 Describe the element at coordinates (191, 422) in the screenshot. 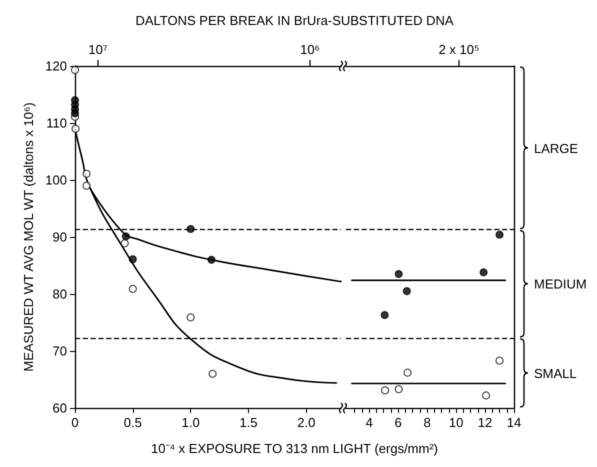

I see `x-tick-label: 1.0` at that location.